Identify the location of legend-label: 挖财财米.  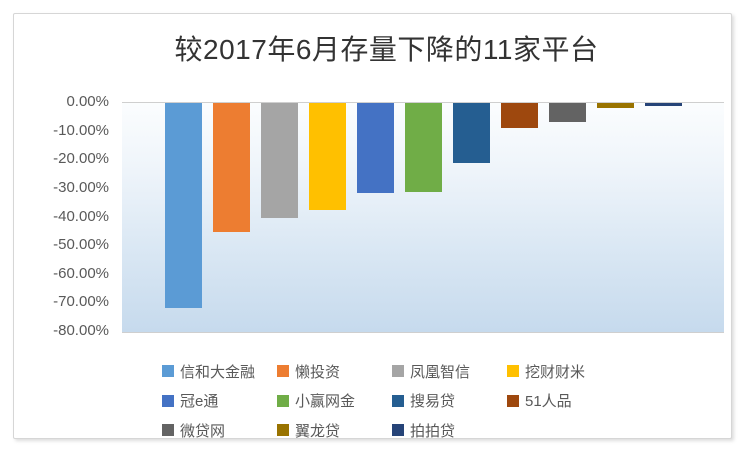
(555, 372).